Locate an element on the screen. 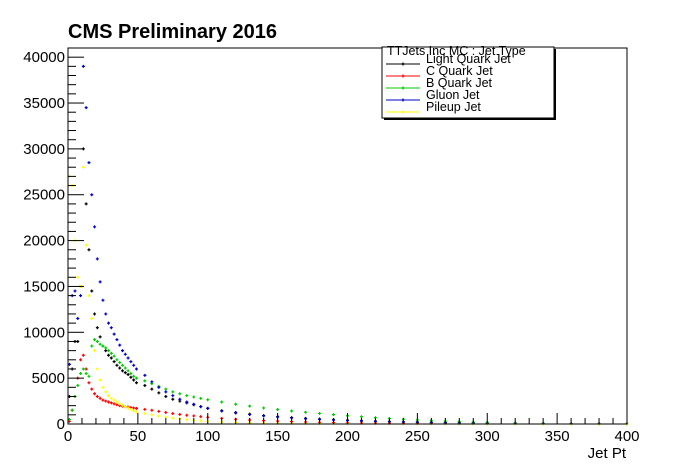 This screenshot has height=472, width=696. x-tick-label: 350 is located at coordinates (557, 436).